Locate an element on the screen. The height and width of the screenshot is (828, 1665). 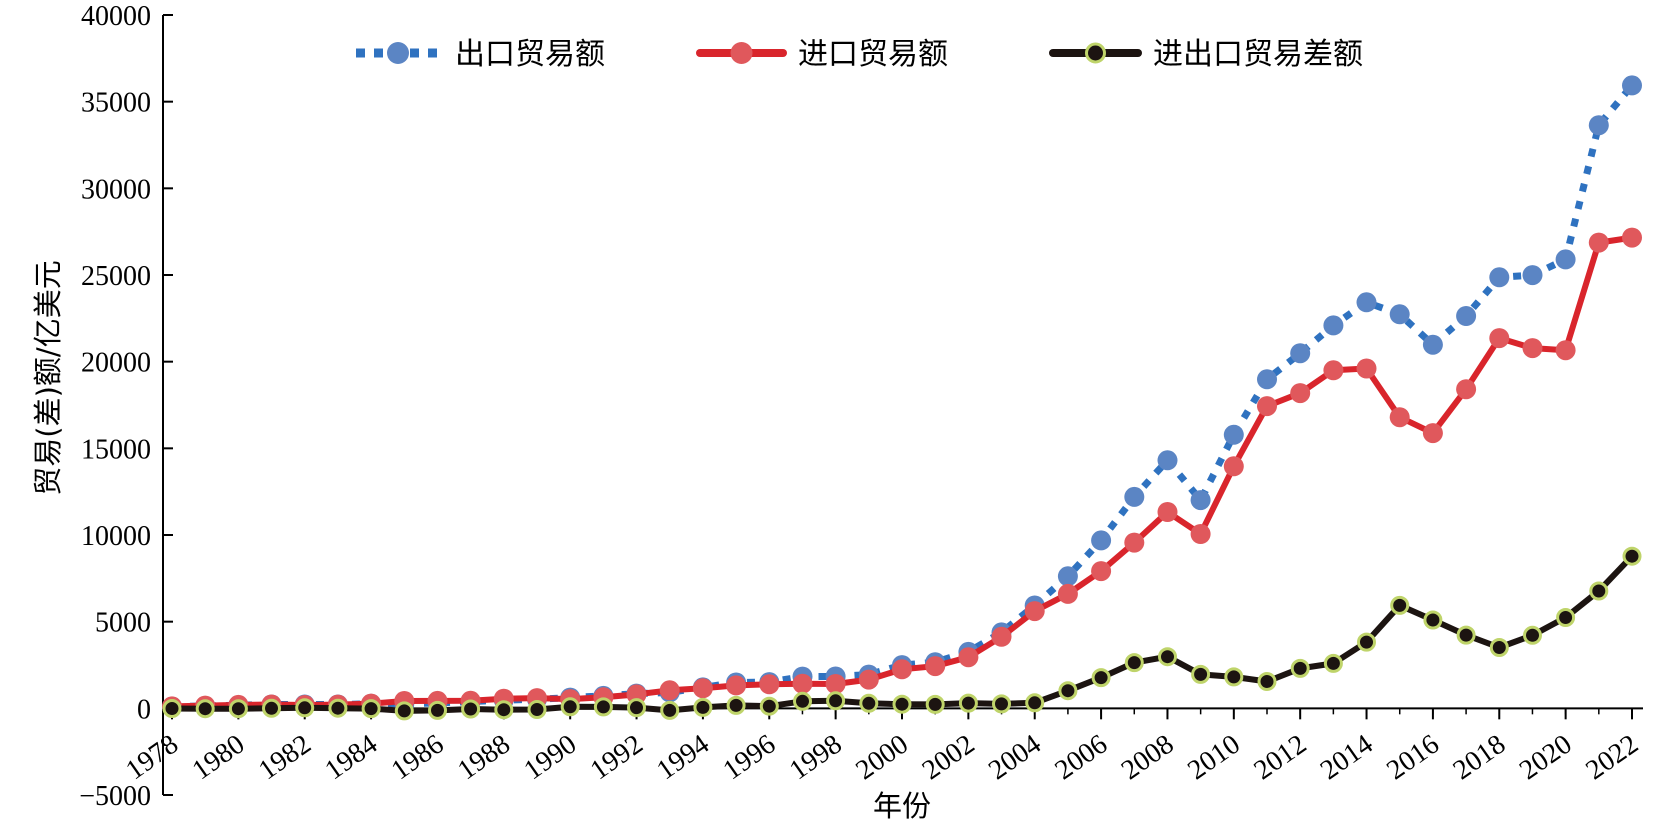
legend-label: 进出口贸易差额 is located at coordinates (1258, 54).